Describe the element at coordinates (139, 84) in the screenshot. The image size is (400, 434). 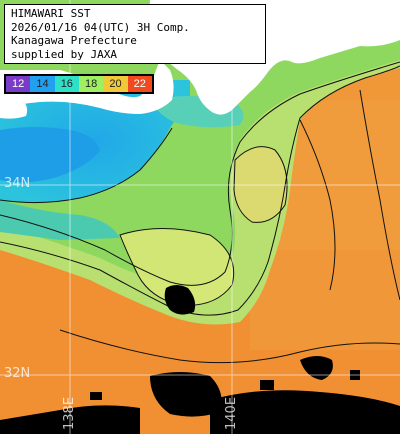
I see `colorbar-label-22: 22` at that location.